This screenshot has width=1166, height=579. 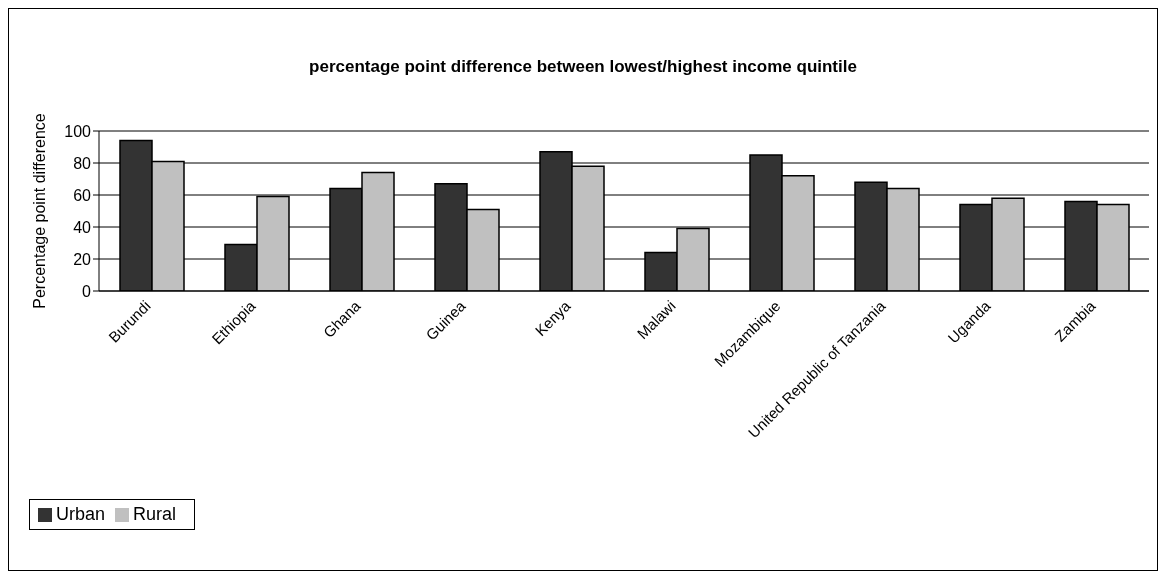 I want to click on y-tick-label: 80, so click(x=82, y=163).